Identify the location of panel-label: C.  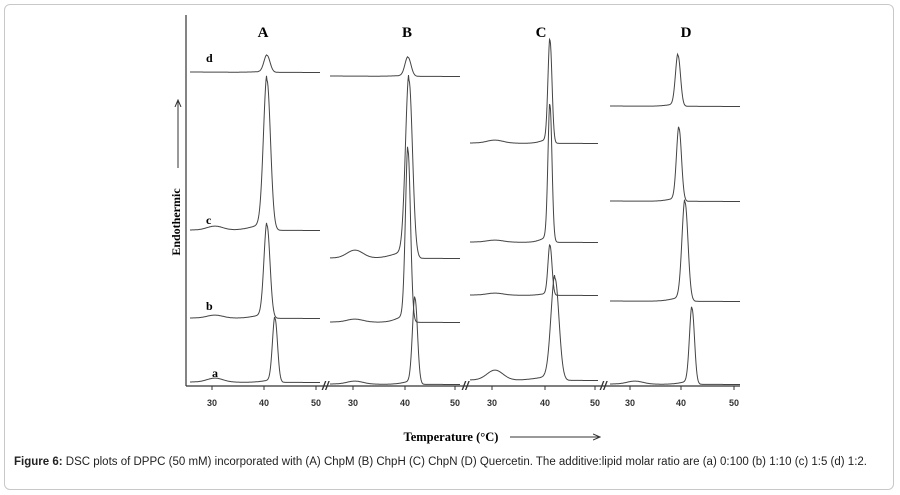
(541, 33).